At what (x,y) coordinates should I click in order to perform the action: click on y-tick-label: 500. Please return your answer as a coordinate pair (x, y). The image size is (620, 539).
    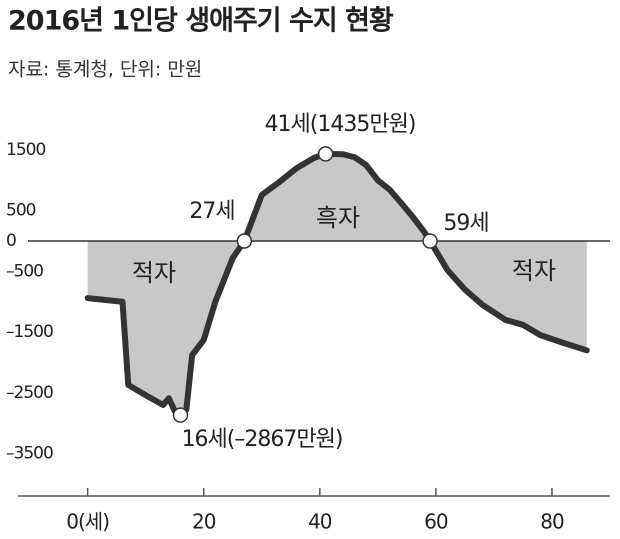
    Looking at the image, I should click on (21, 211).